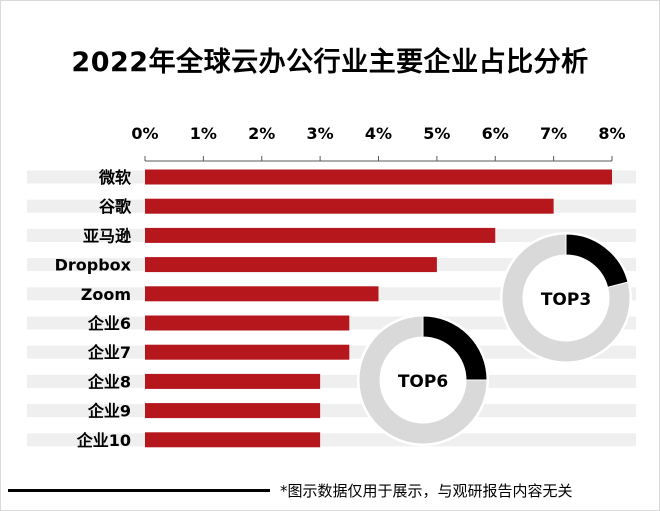 This screenshot has width=660, height=511. What do you see at coordinates (495, 133) in the screenshot?
I see `x-tick-label: 6%` at bounding box center [495, 133].